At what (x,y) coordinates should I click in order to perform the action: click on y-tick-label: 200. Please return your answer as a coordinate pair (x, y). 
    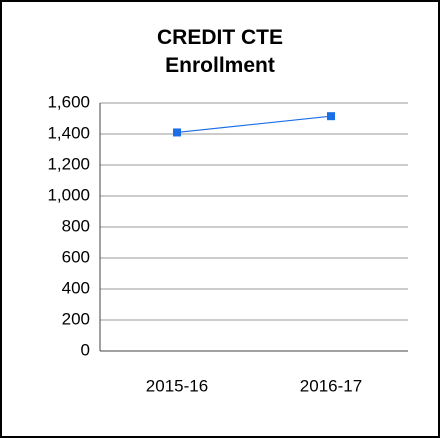
    Looking at the image, I should click on (76, 318).